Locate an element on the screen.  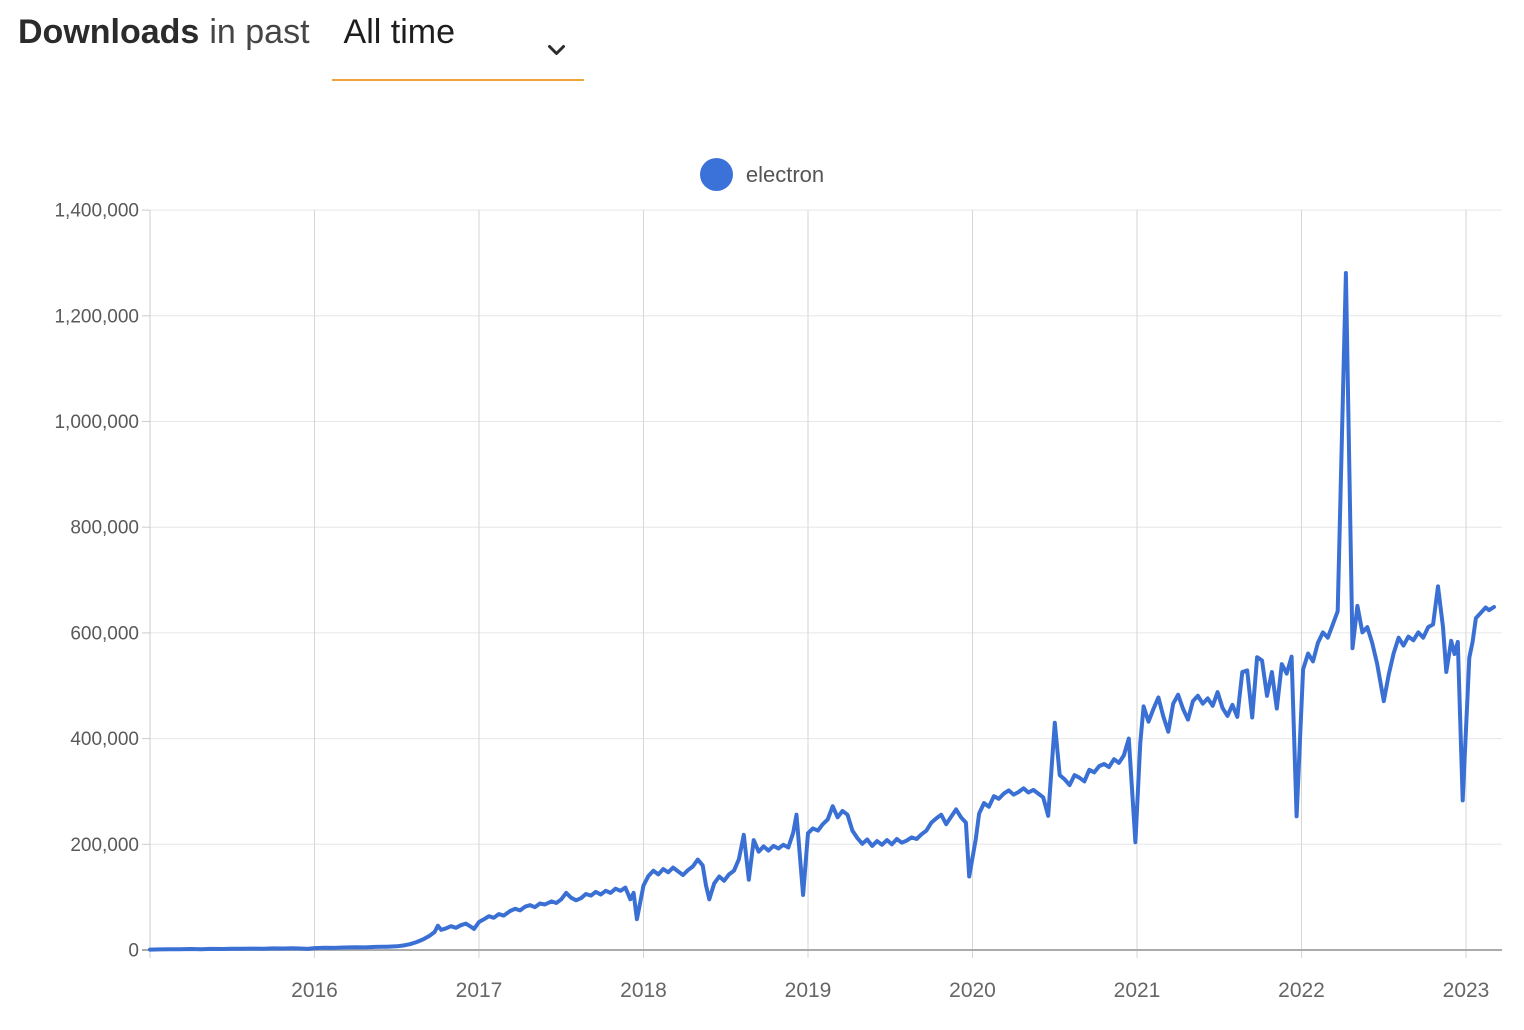
chevron-down-icon is located at coordinates (556, 46).